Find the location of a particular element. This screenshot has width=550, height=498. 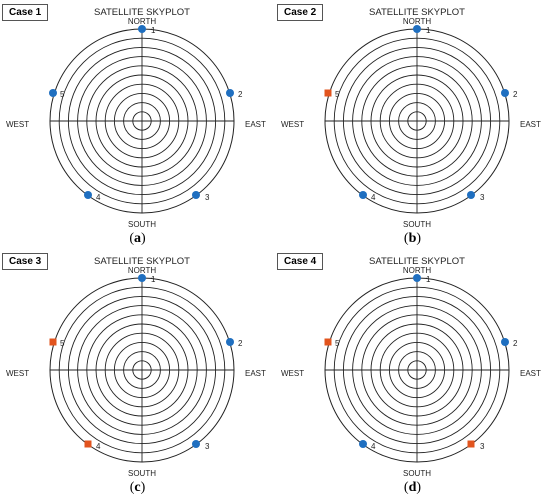

panel-caption-letter: d is located at coordinates (412, 487).